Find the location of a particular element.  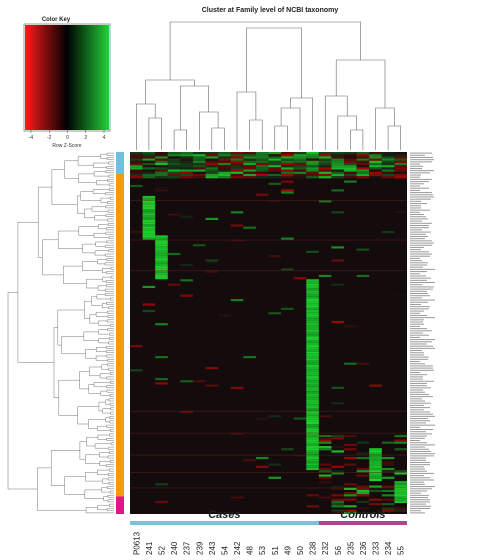

group-bar is located at coordinates (224, 523).